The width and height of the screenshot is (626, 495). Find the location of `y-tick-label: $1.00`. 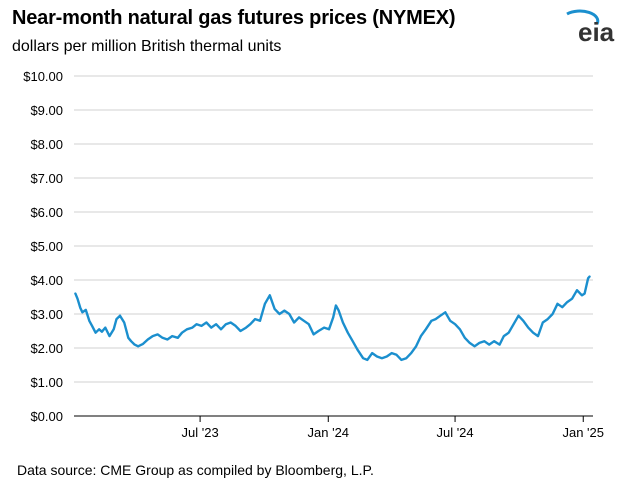

y-tick-label: $1.00 is located at coordinates (46, 382).